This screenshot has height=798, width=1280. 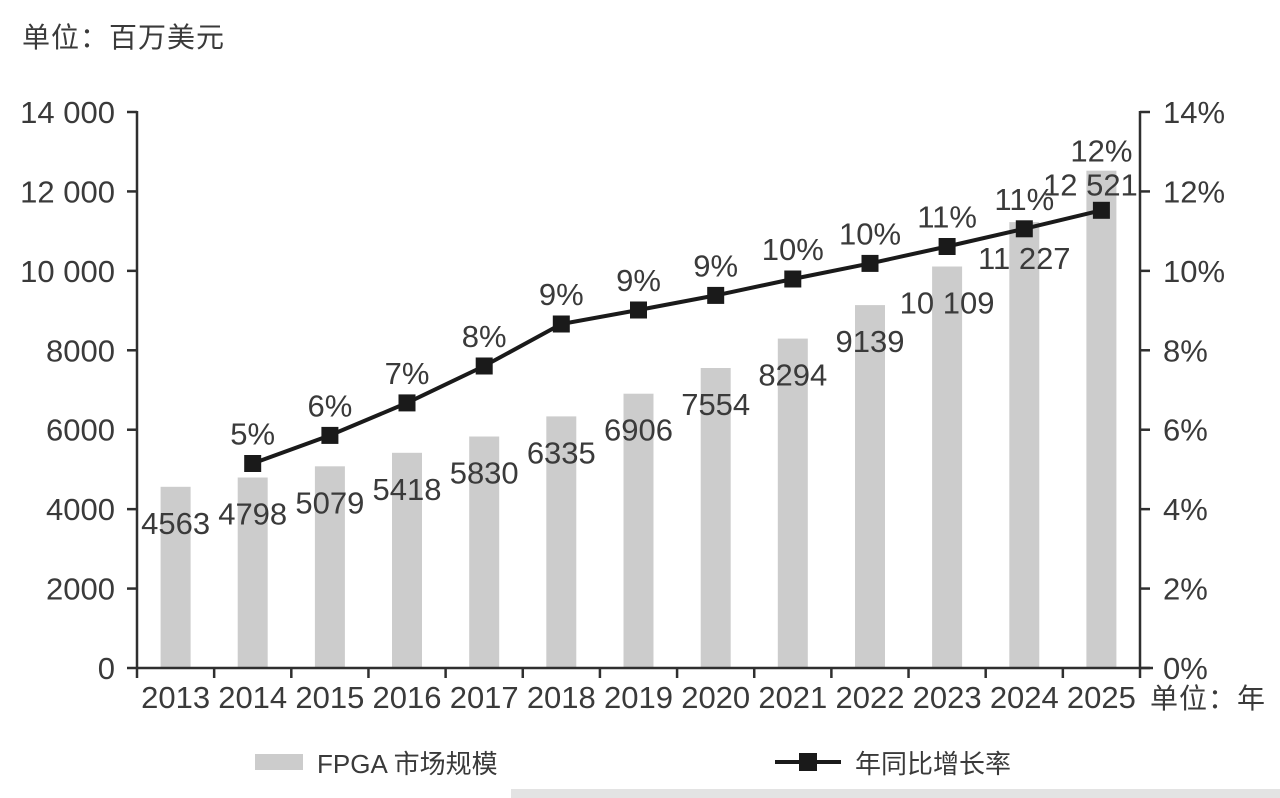 I want to click on growth-marker-2021, so click(x=793, y=279).